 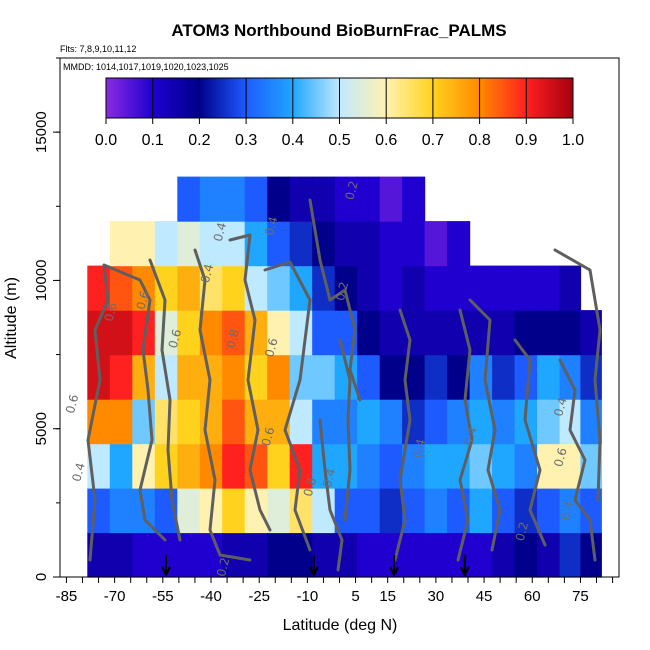 I want to click on contour-label: 0.8, so click(x=233, y=339).